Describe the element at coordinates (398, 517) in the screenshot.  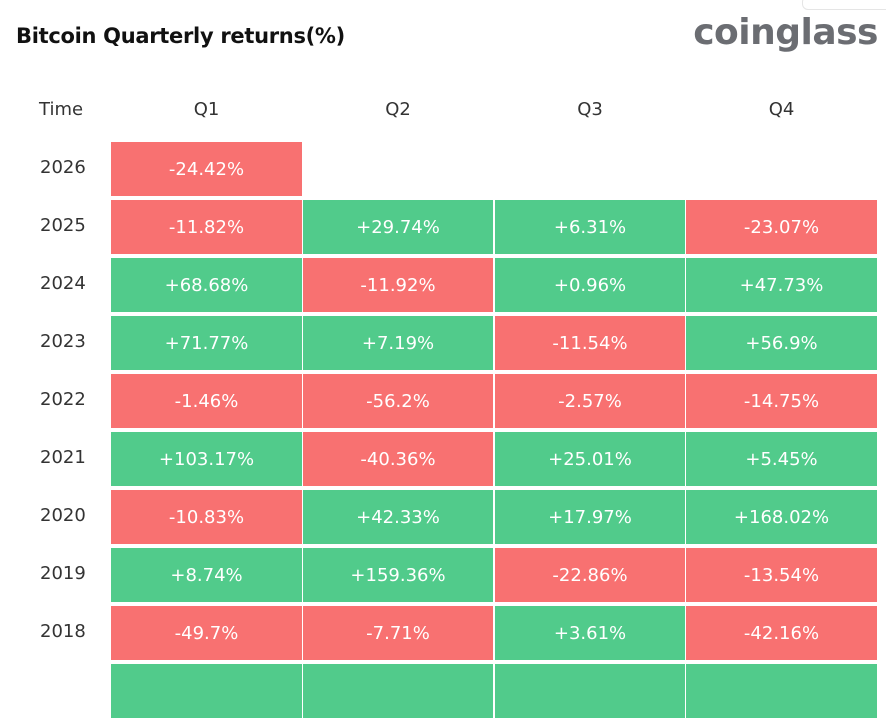
I see `return-cell: +42.33%` at that location.